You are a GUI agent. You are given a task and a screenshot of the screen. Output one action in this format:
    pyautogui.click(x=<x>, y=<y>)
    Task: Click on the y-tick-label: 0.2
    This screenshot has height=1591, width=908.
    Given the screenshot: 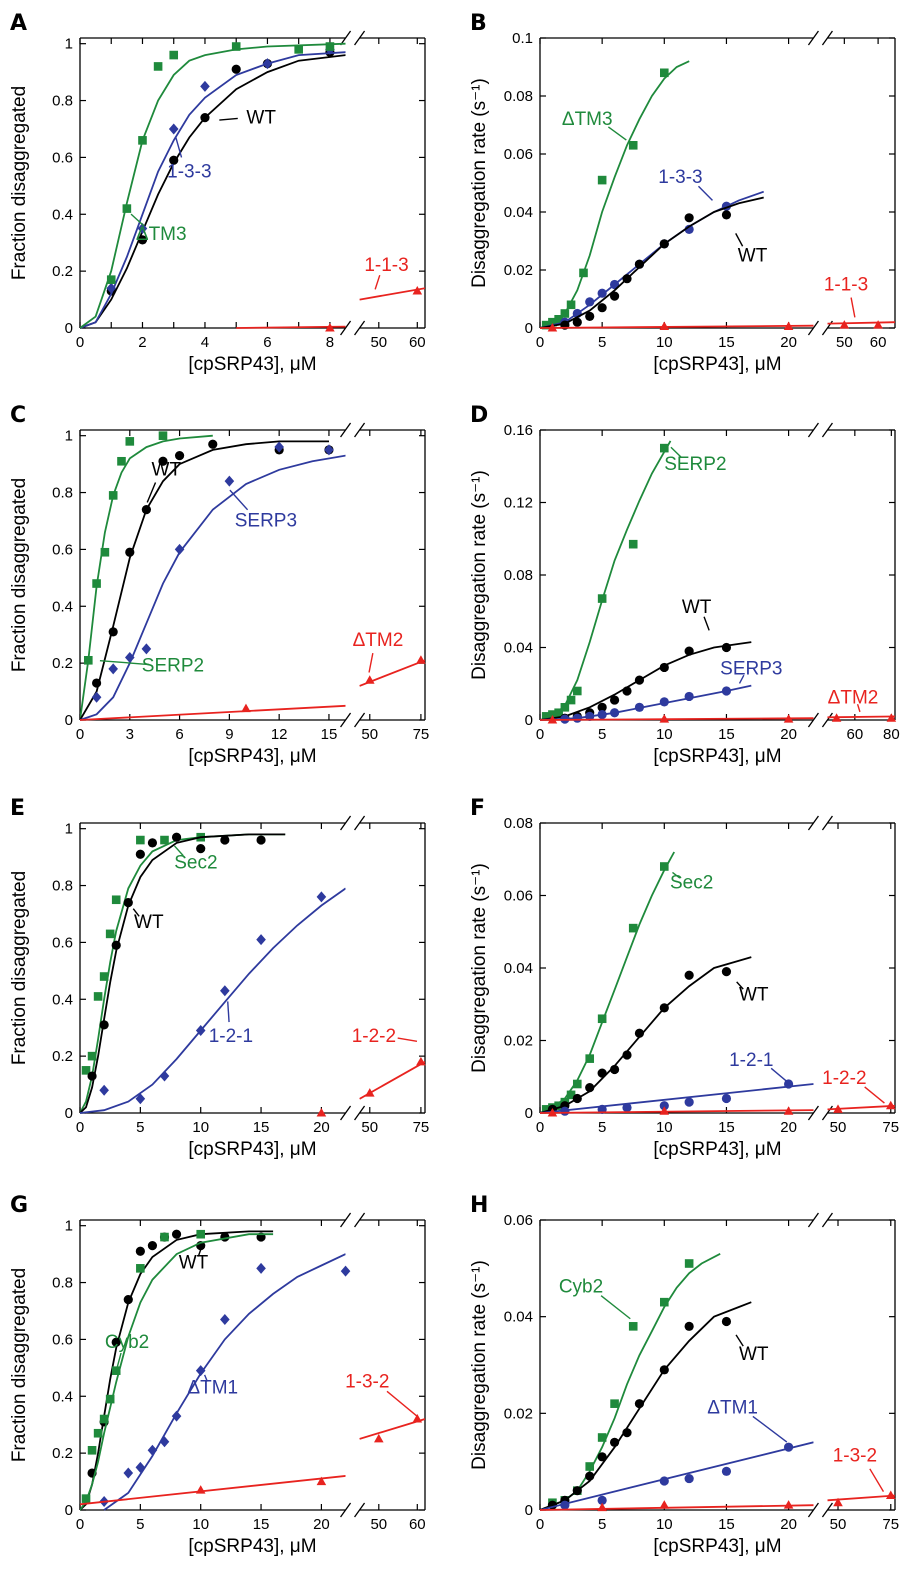 What is the action you would take?
    pyautogui.click(x=62, y=1453)
    